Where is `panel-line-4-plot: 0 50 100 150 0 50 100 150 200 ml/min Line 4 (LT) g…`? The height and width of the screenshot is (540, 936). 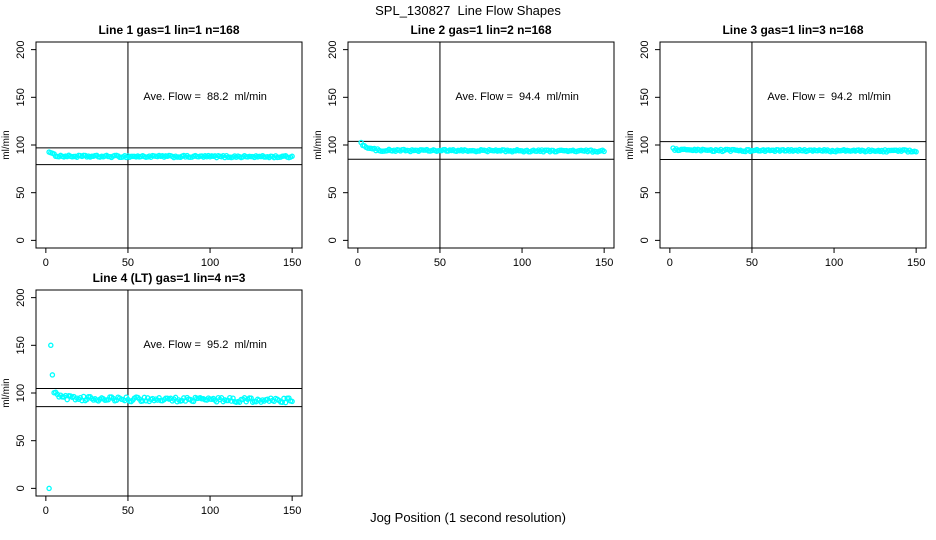
panel-line-4-plot: 0 50 100 150 0 50 100 150 200 ml/min Line 4 (LT) g… is located at coordinates (152, 394).